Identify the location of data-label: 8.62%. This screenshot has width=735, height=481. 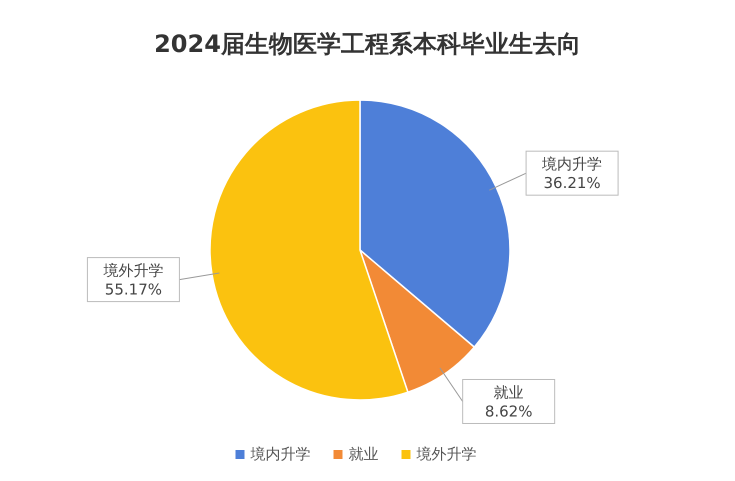
(508, 411).